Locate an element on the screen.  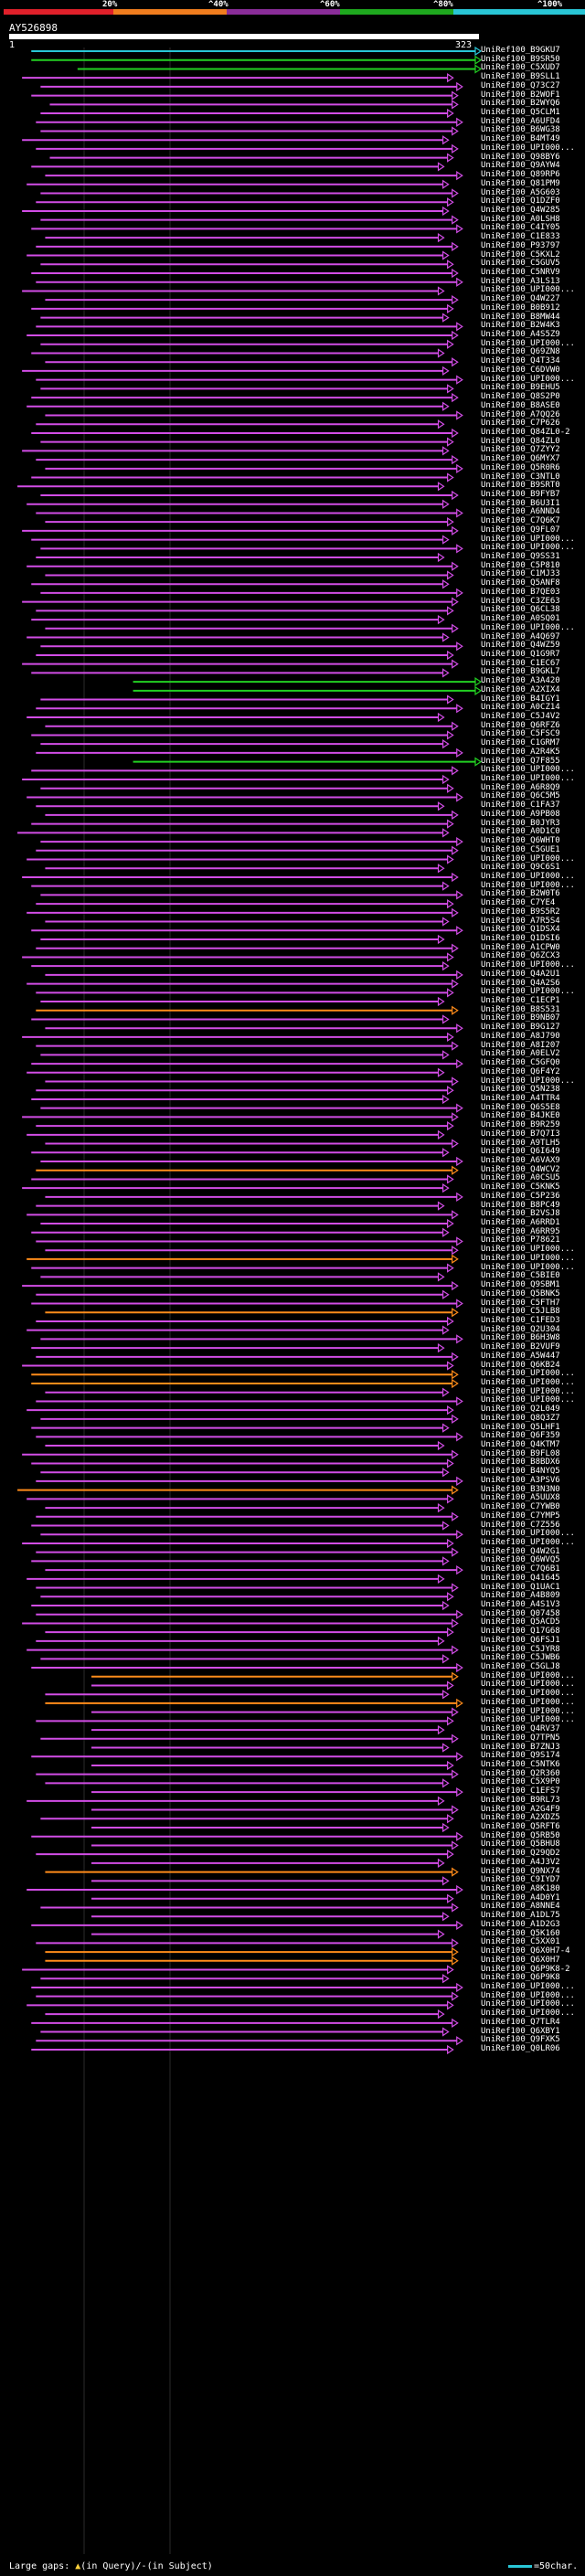
hit-label: UniRef100_A6R8Q9 is located at coordinates (520, 787).